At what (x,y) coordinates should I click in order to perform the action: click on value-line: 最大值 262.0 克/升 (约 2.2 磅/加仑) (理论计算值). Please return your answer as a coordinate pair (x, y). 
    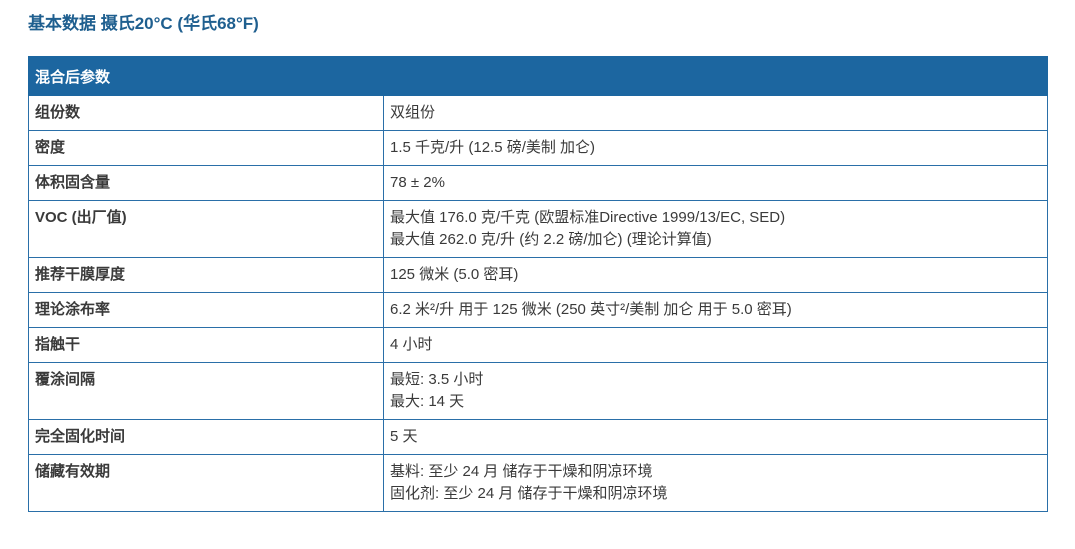
    Looking at the image, I should click on (551, 239).